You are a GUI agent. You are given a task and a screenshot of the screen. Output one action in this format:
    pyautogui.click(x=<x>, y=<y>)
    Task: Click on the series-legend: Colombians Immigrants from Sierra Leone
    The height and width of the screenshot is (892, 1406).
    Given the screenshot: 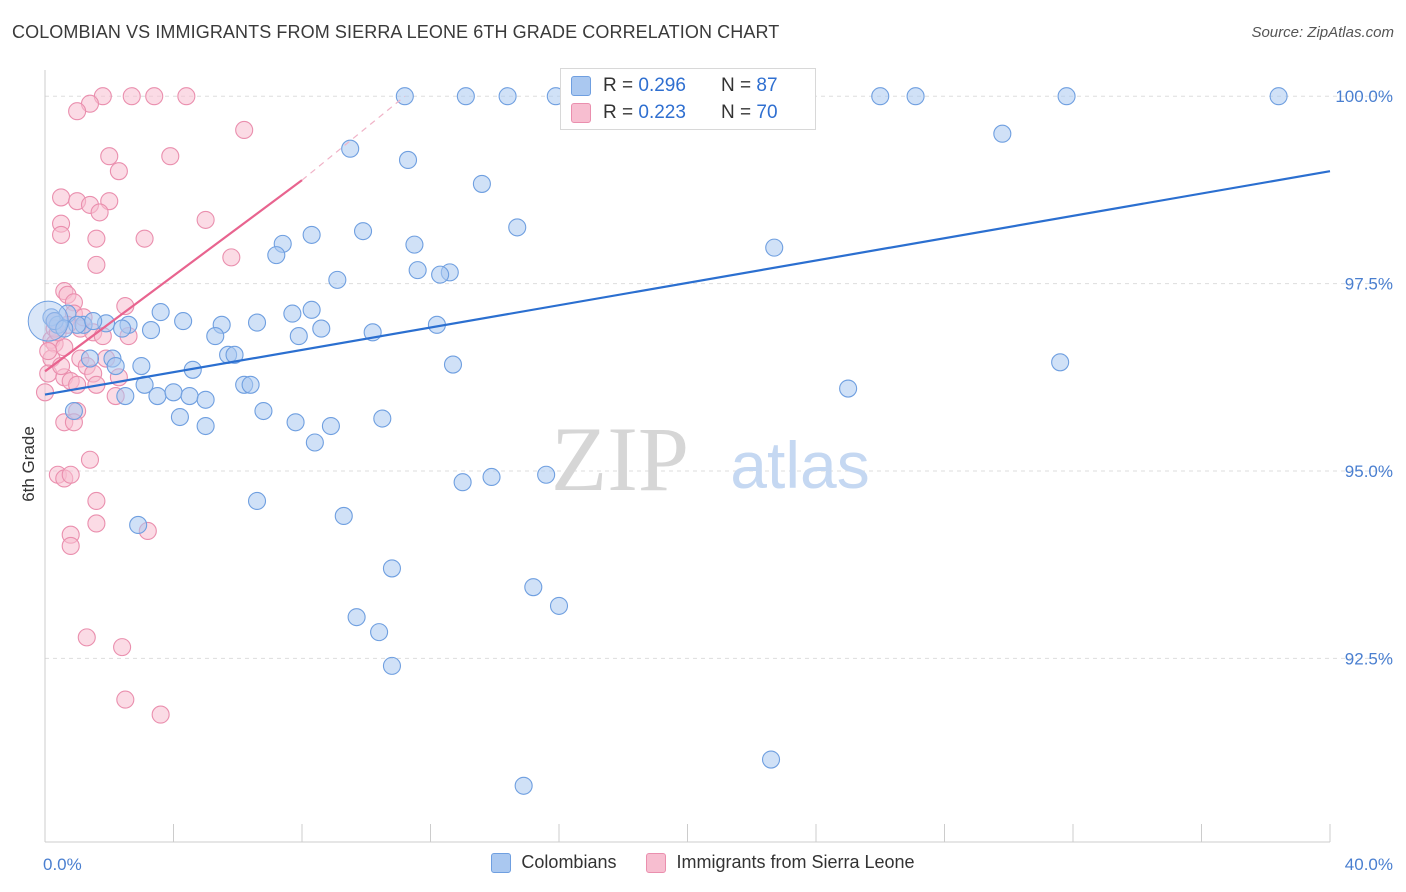 What is the action you would take?
    pyautogui.click(x=703, y=862)
    